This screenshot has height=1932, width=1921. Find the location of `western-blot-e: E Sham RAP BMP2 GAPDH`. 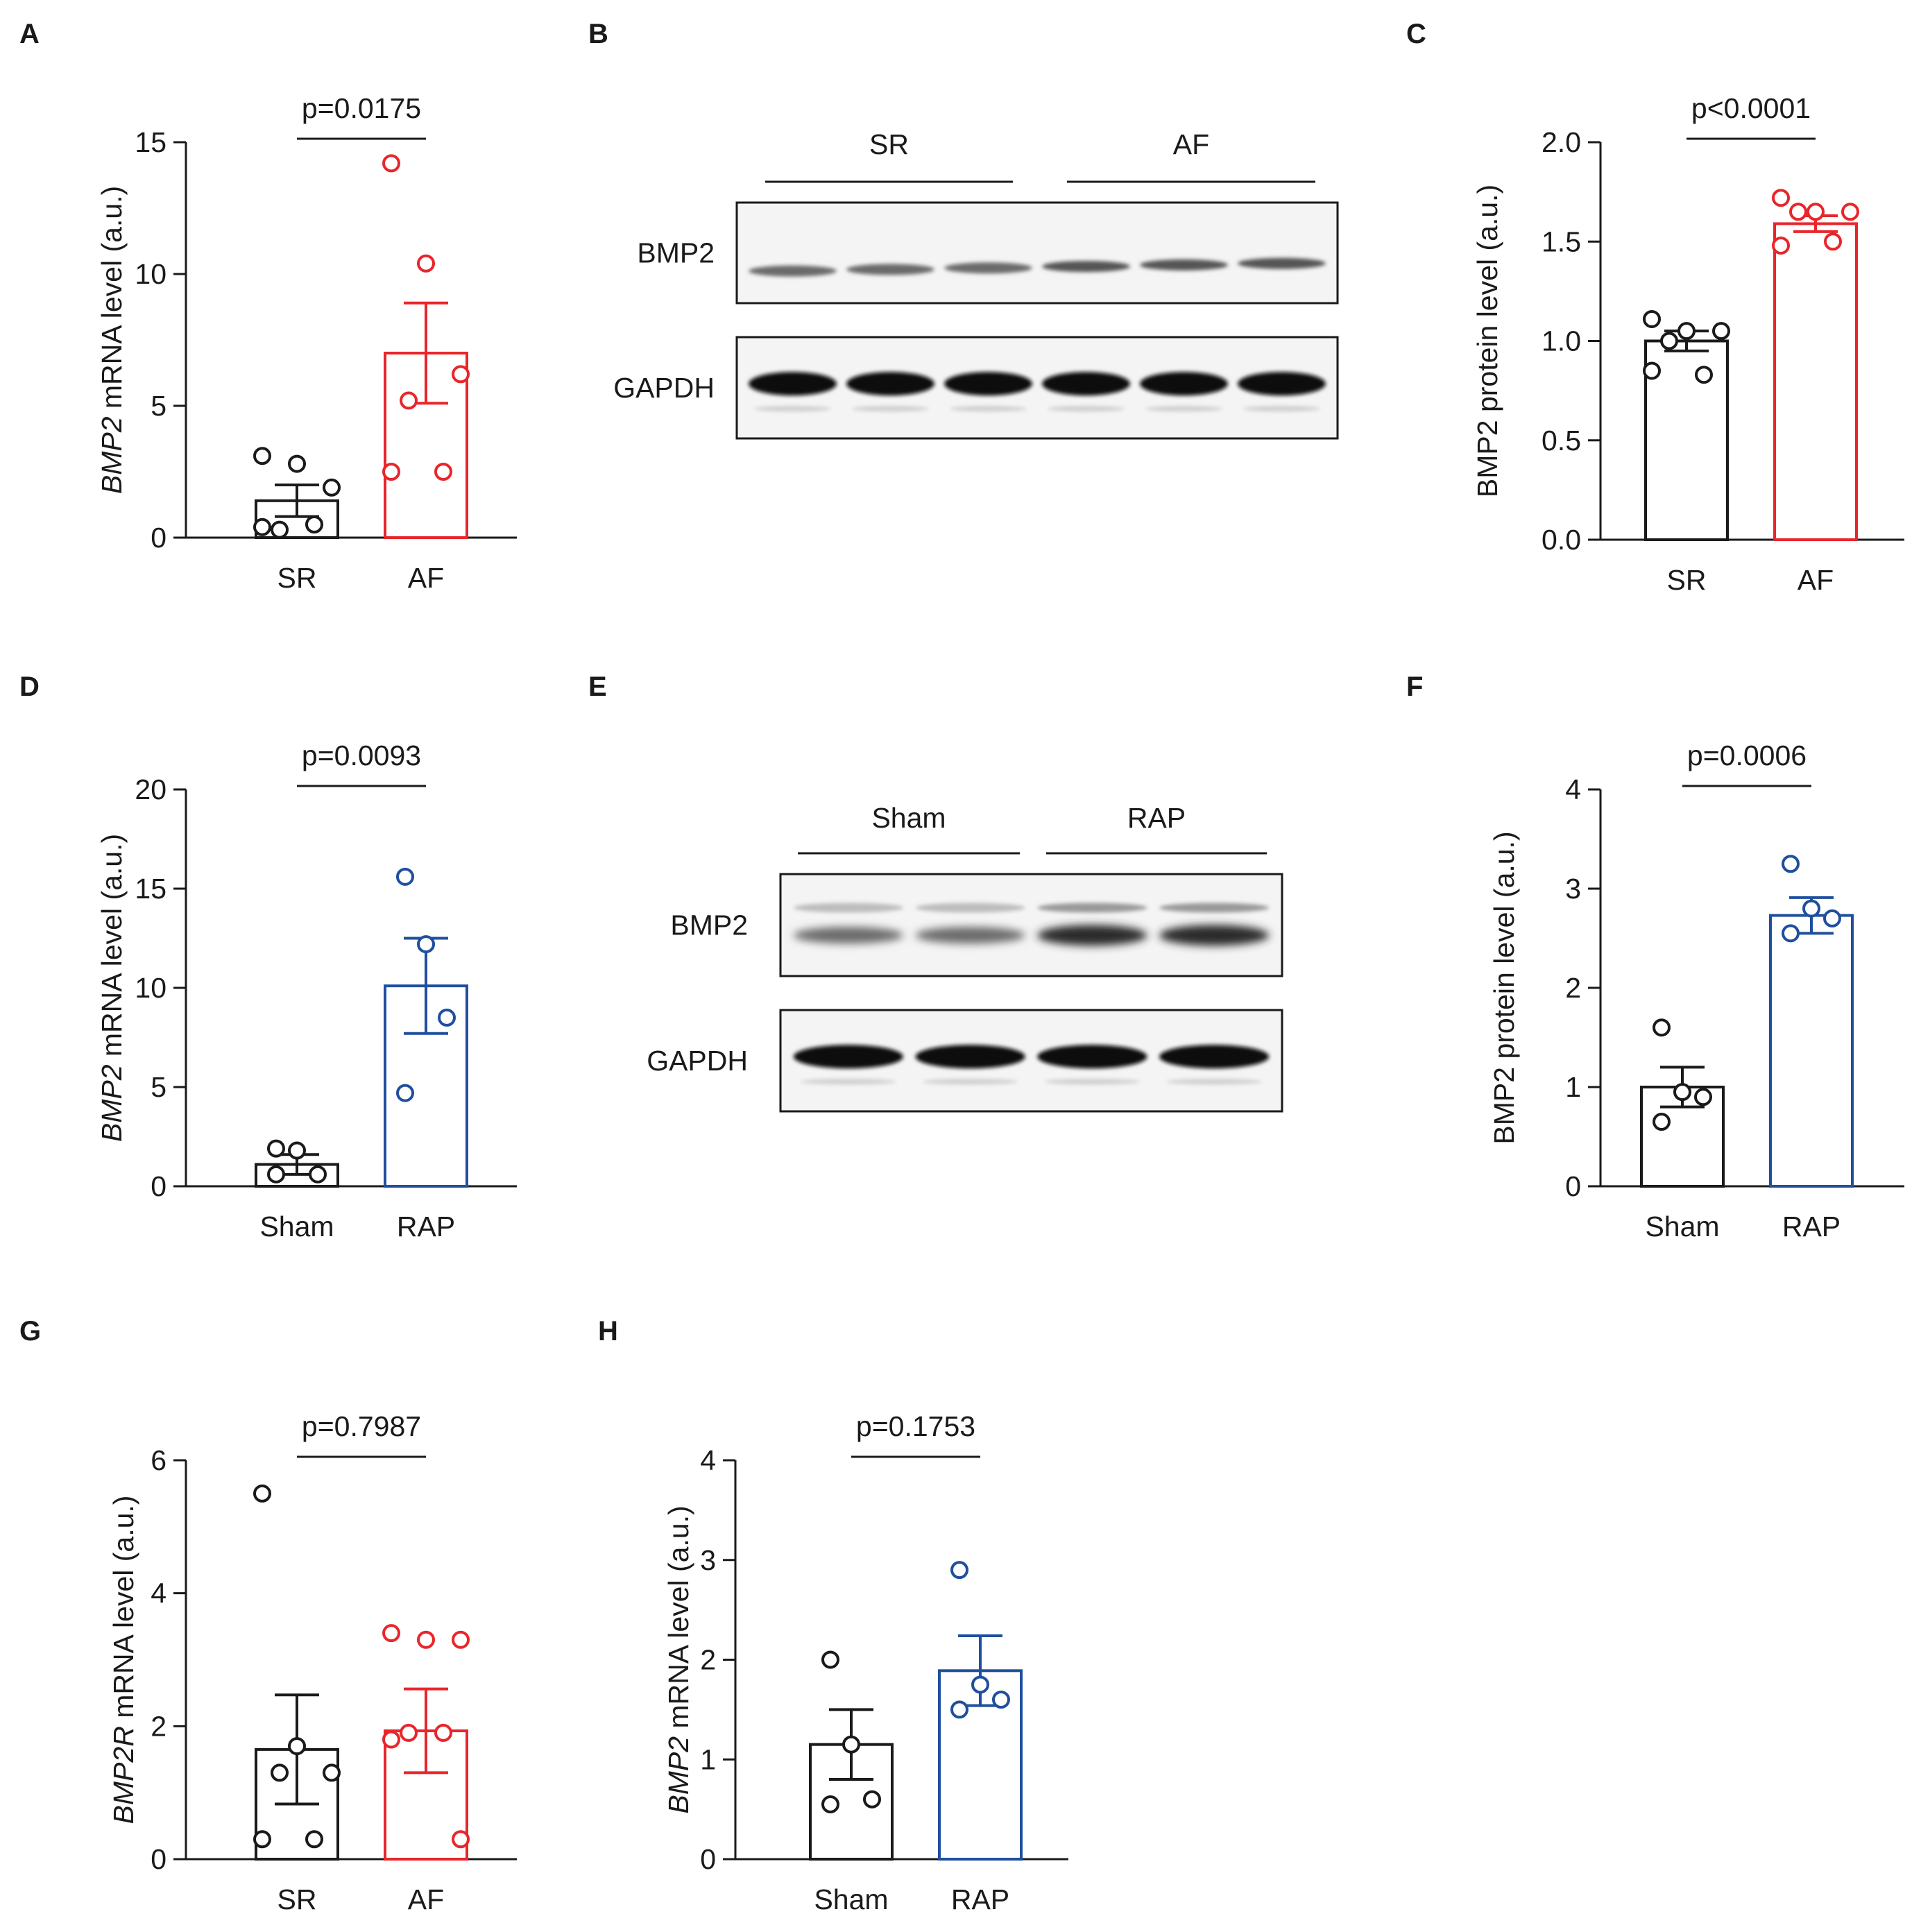

western-blot-e: E Sham RAP BMP2 GAPDH is located at coordinates (935, 892).